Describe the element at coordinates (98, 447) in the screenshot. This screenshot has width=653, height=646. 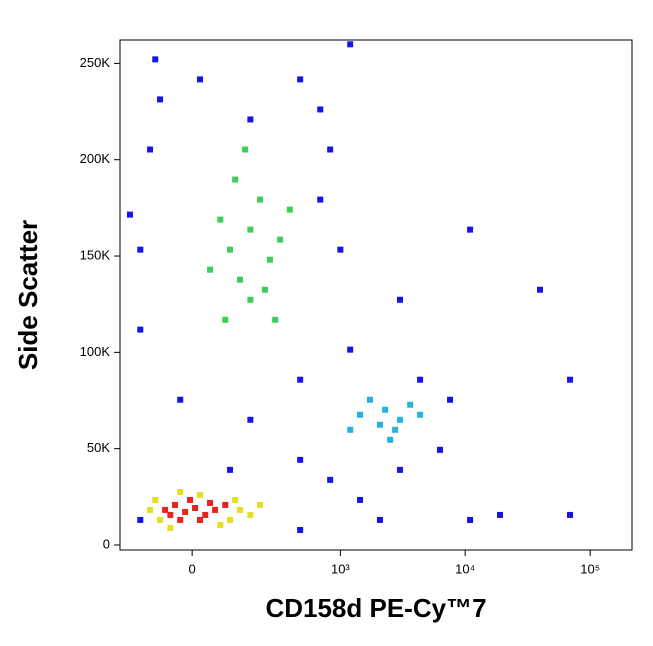
I see `y-tick-label: 50K` at that location.